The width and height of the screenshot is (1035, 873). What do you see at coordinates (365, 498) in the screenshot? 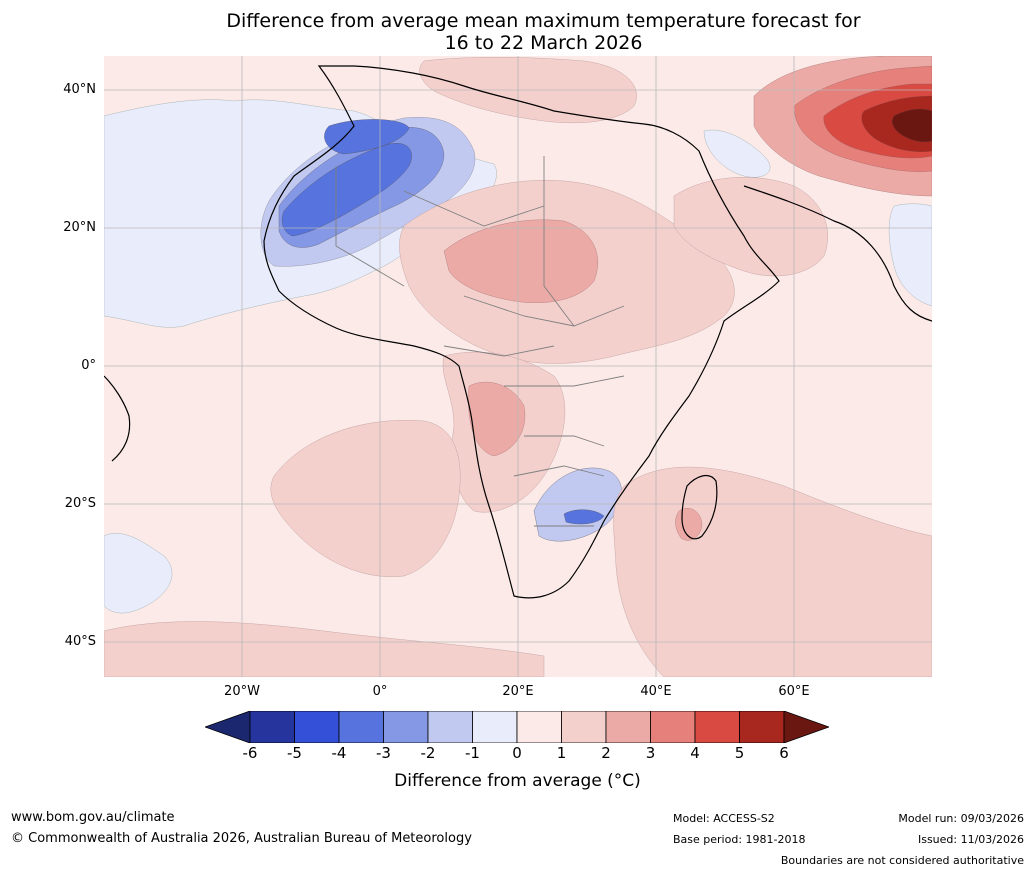
I see `anomaly-region-warm-south-atlantic` at bounding box center [365, 498].